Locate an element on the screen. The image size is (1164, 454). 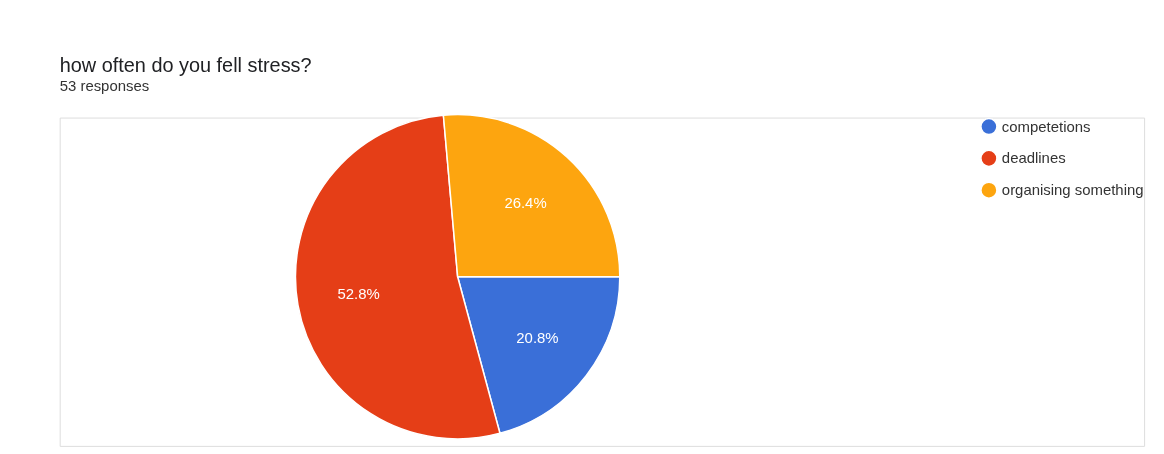
chart-title: how often do you fell stress? is located at coordinates (185, 64).